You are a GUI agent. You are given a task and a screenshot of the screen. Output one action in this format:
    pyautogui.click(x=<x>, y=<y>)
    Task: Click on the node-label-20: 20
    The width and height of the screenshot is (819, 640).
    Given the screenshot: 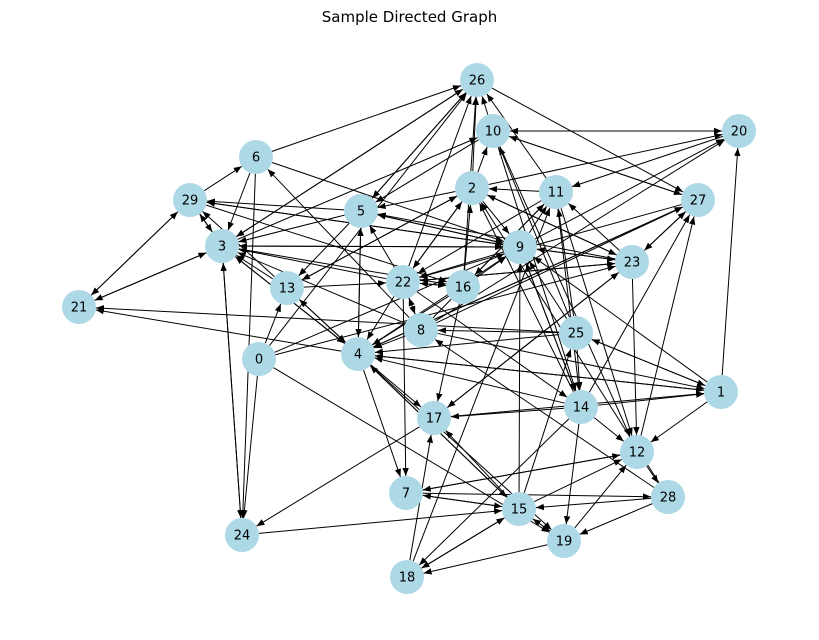 What is the action you would take?
    pyautogui.click(x=739, y=132)
    